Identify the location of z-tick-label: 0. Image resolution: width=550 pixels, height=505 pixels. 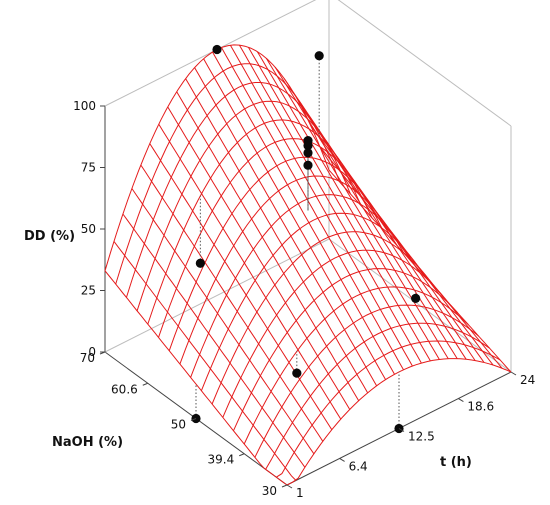
(92, 352).